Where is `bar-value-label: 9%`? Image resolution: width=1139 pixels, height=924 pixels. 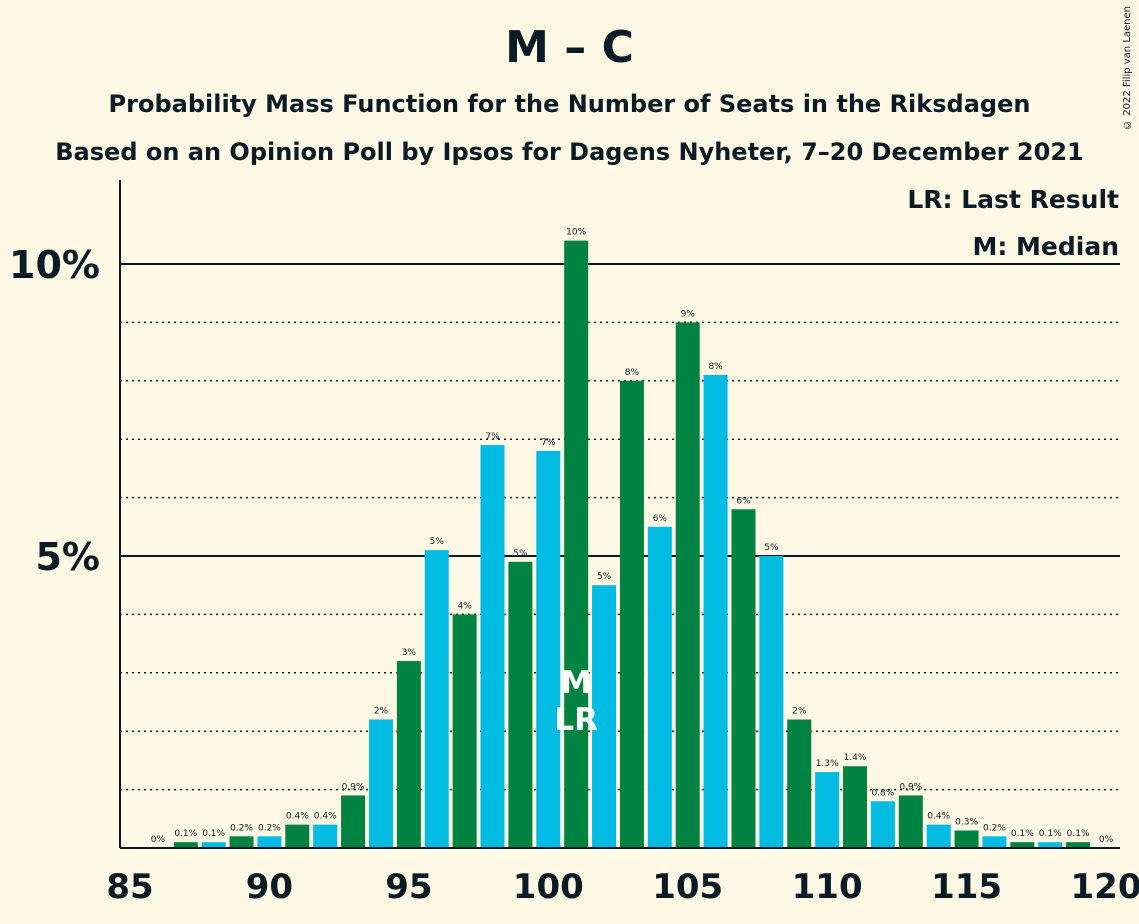
bar-value-label: 9% is located at coordinates (688, 314).